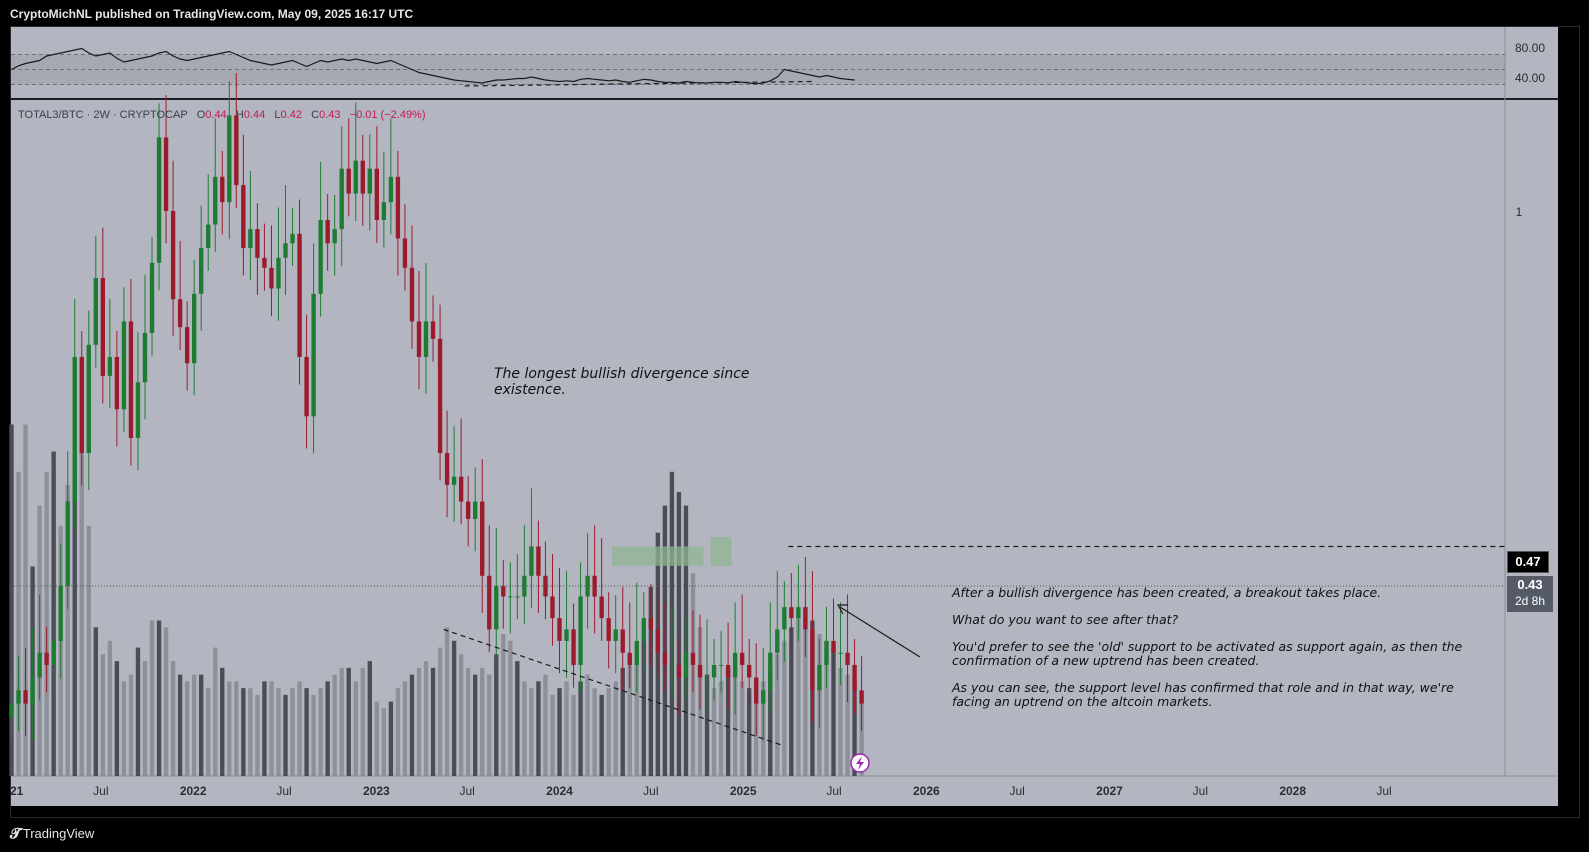 This screenshot has width=1589, height=852. I want to click on tradingview-logo: 𝓣 TradingView, so click(52, 833).